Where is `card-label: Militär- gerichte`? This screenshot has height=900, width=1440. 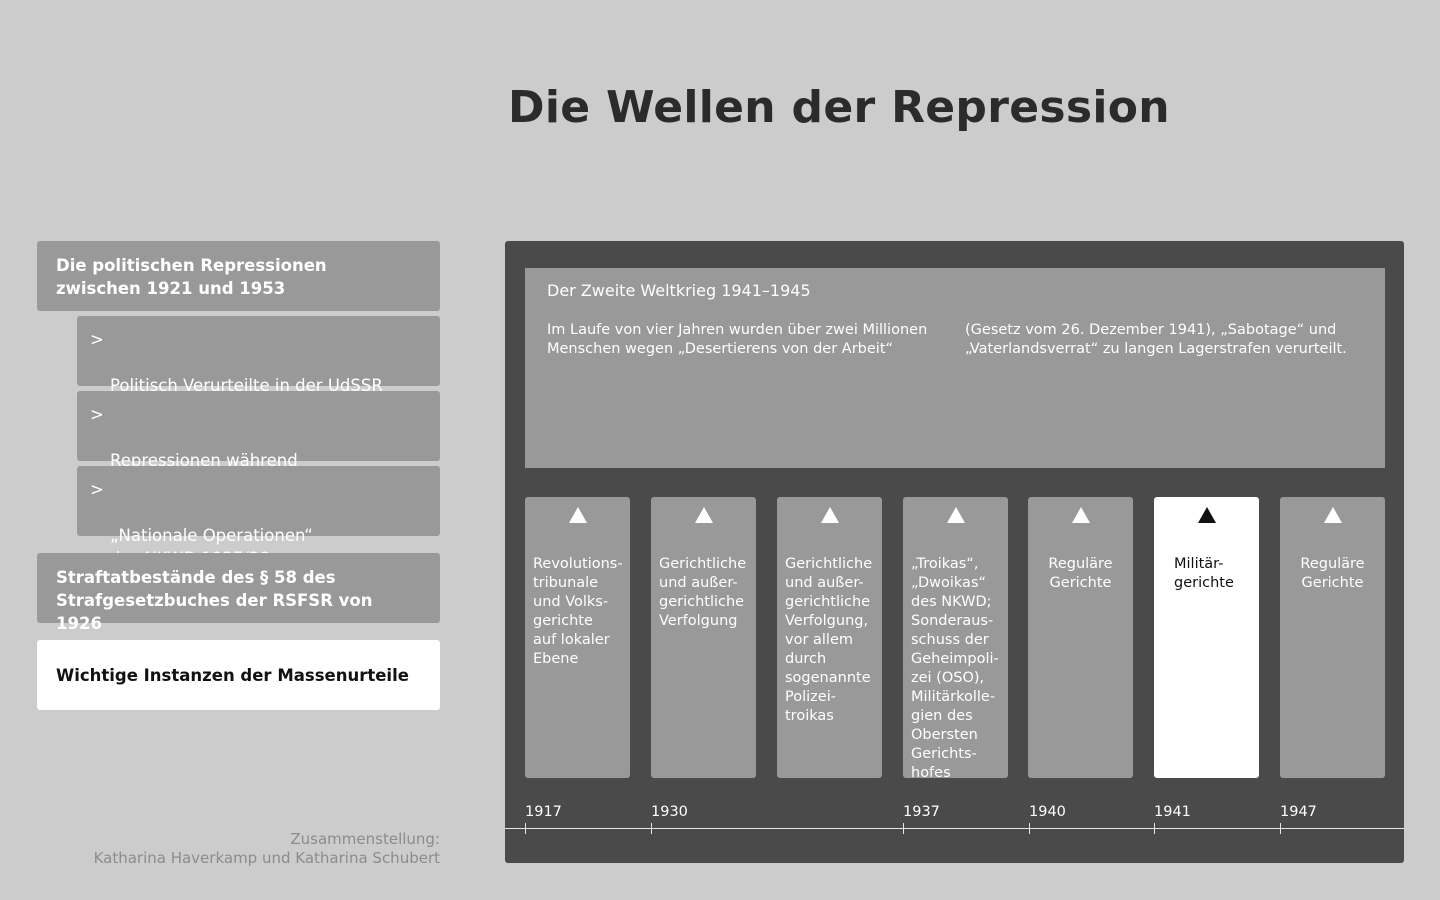 card-label: Militär- gerichte is located at coordinates (1204, 573).